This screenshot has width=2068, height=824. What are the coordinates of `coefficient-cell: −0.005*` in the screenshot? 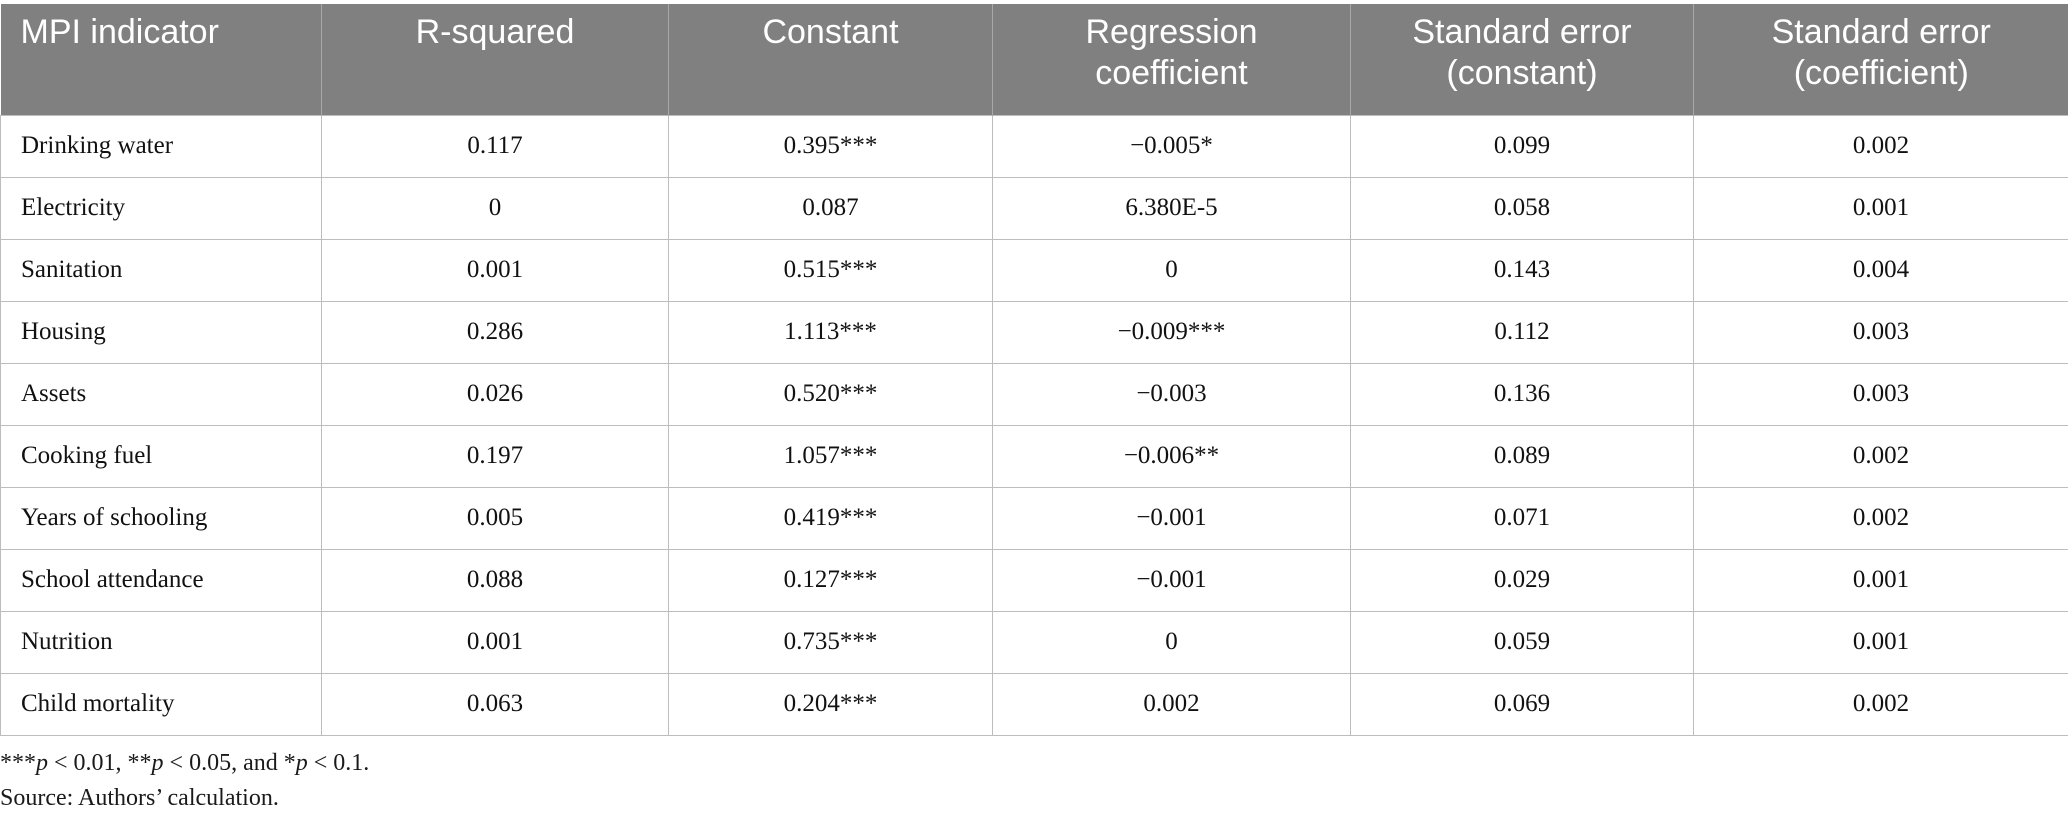 It's located at (1171, 146).